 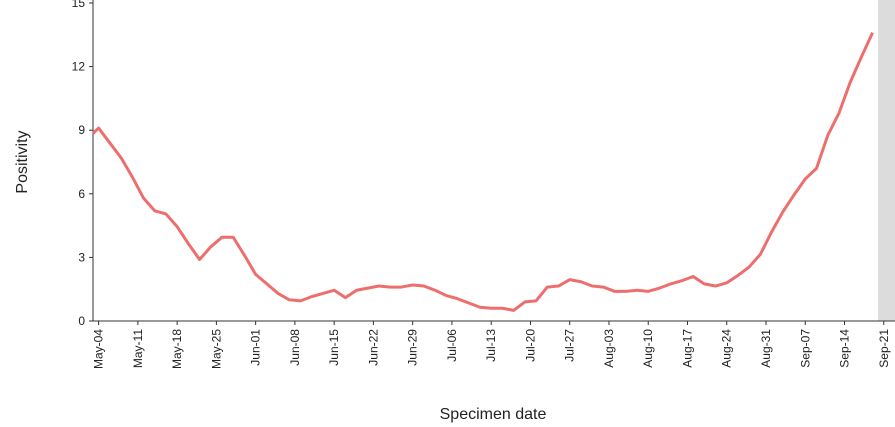 What do you see at coordinates (491, 345) in the screenshot?
I see `x-tick-label: Jul-13` at bounding box center [491, 345].